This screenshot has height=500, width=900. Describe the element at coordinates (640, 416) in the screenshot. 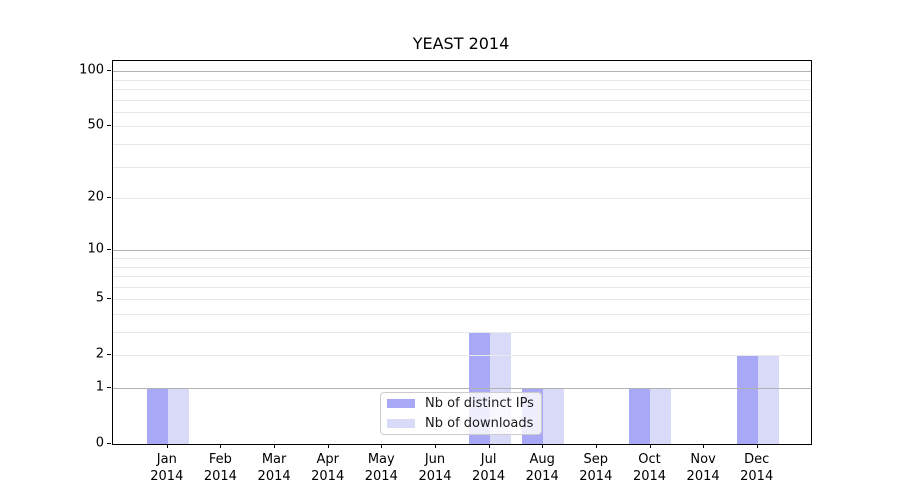

I see `bar-distinct-ips-oct` at that location.